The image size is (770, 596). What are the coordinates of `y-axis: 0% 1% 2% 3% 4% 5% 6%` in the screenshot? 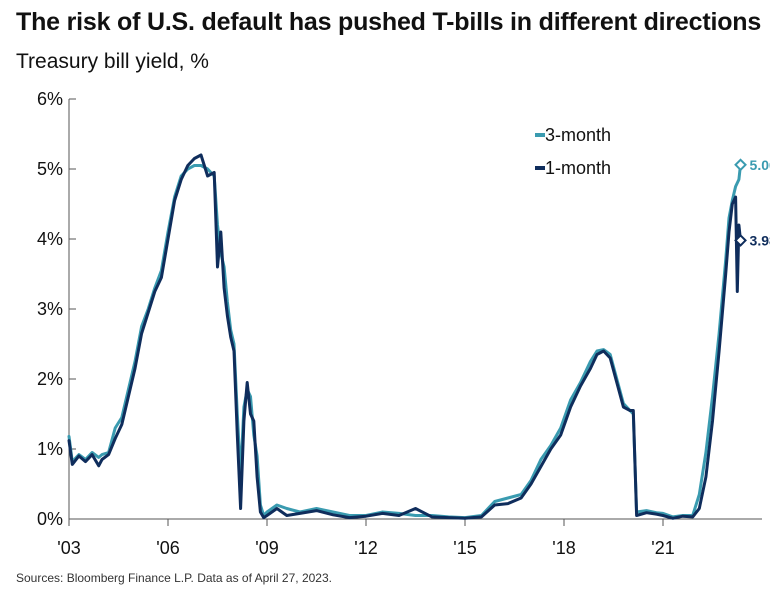 It's located at (56, 309).